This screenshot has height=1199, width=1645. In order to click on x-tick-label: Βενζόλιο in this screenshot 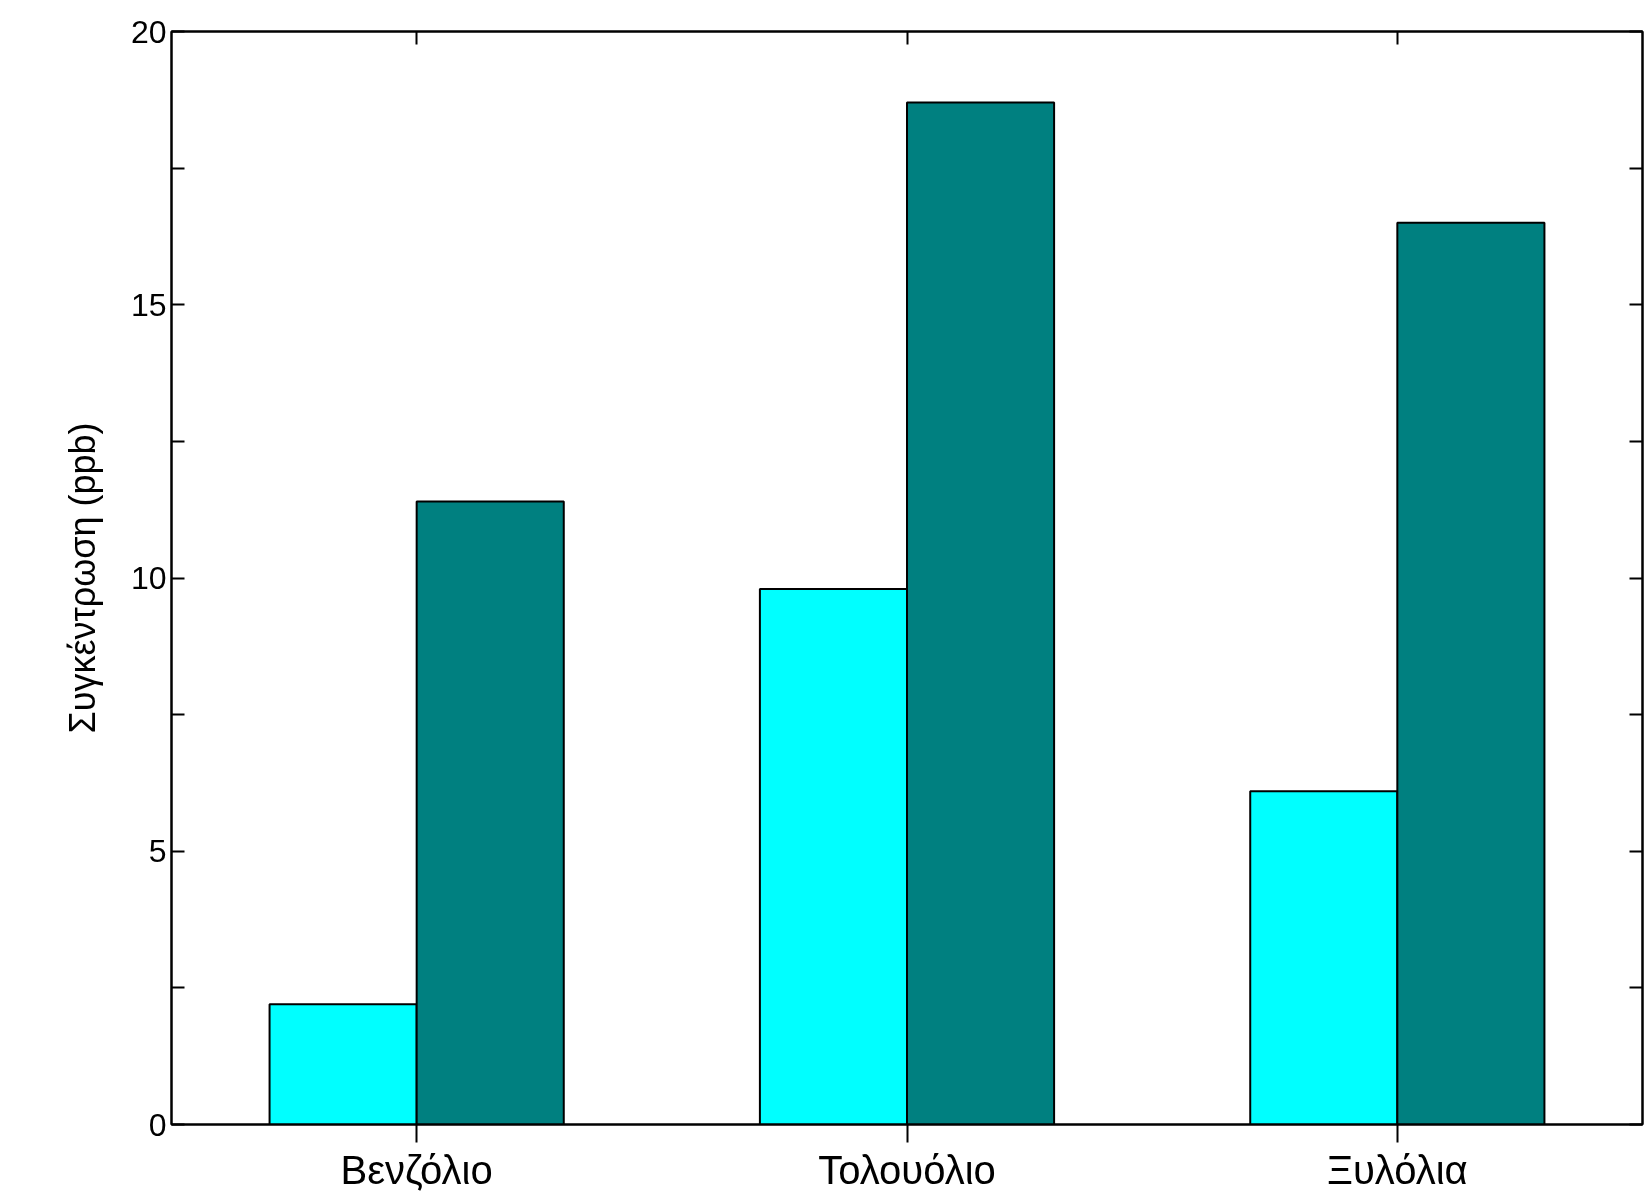, I will do `click(416, 1169)`.